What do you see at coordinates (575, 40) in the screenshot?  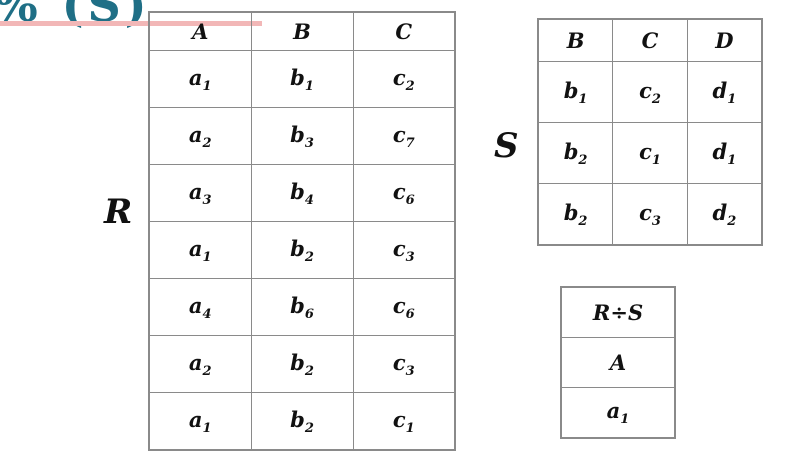 I see `S-header-b: B` at bounding box center [575, 40].